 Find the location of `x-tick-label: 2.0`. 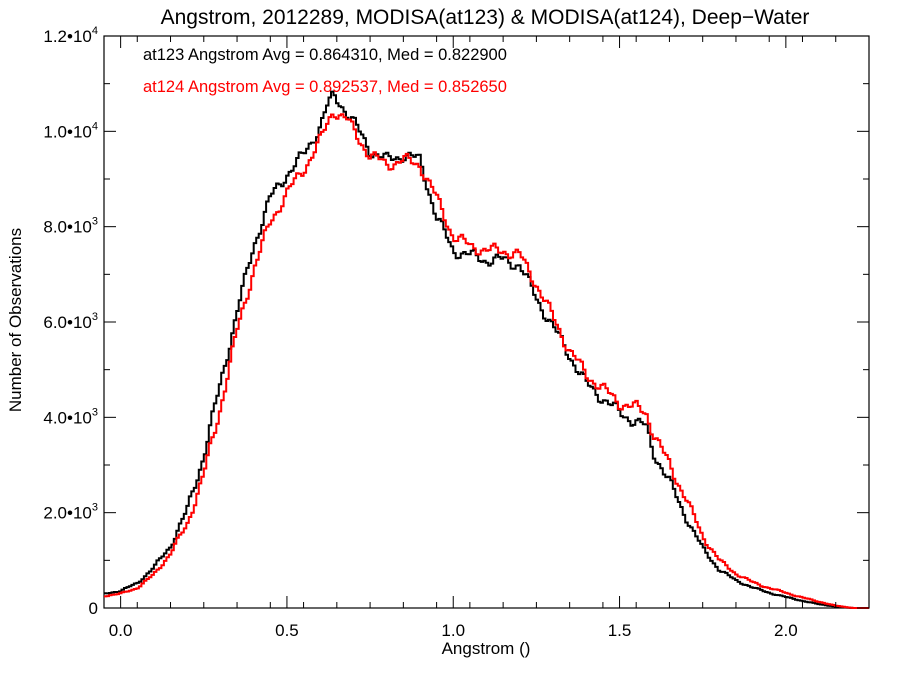

x-tick-label: 2.0 is located at coordinates (786, 630).